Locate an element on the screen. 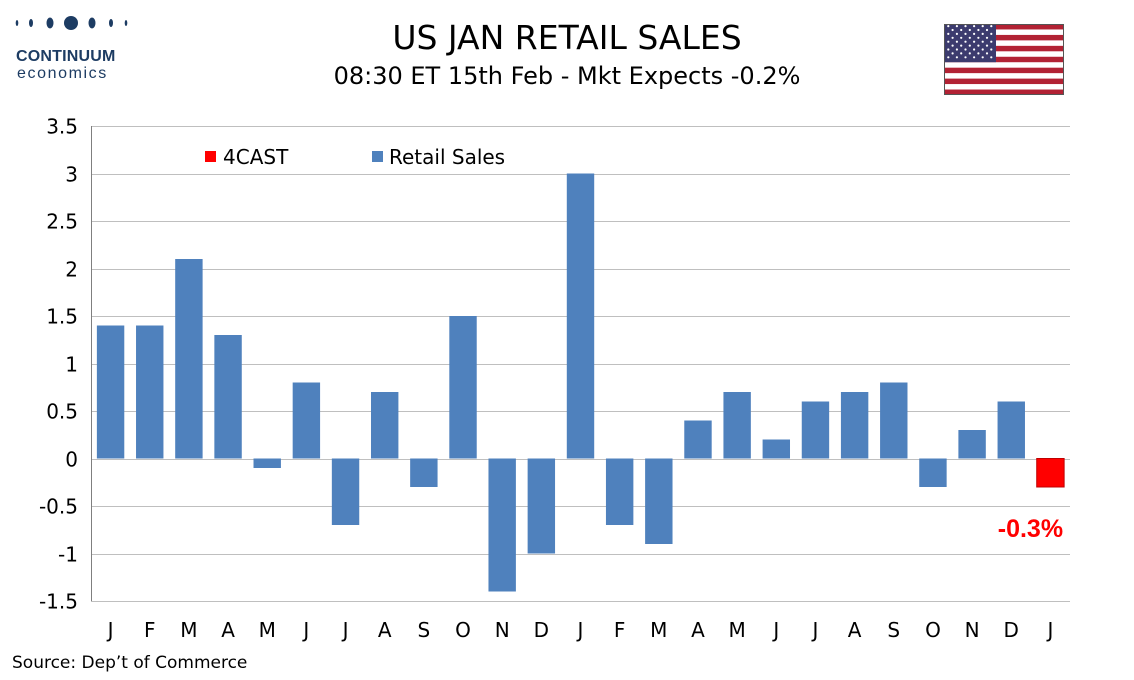  page-title: US JAN RETAIL SALES is located at coordinates (567, 37).